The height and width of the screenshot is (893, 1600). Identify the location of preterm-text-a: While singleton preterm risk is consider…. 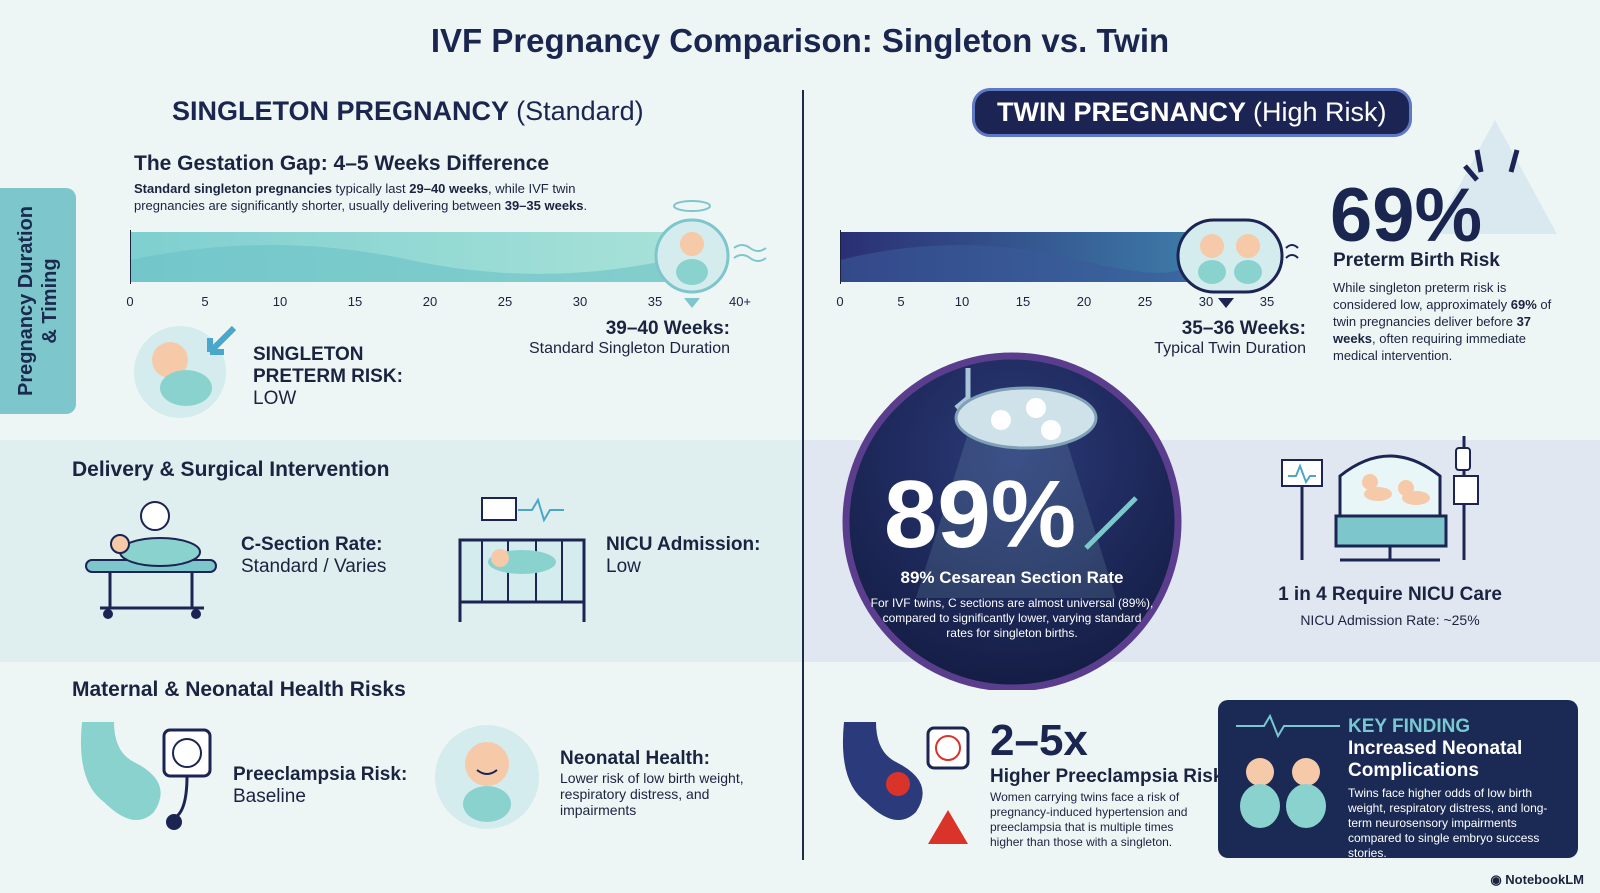
(1422, 296).